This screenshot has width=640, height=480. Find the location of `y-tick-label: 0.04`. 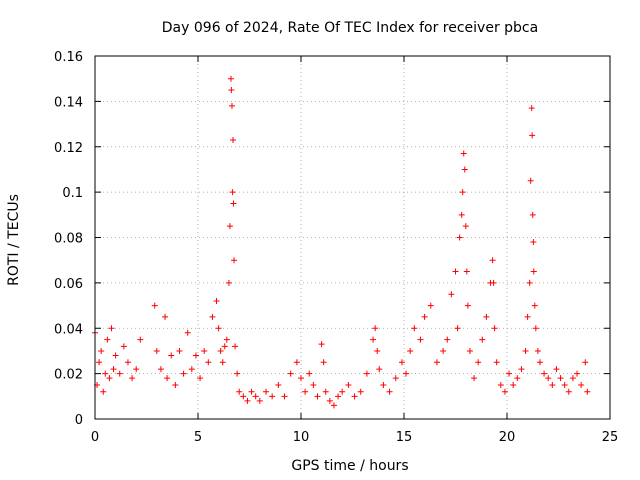

y-tick-label: 0.04 is located at coordinates (68, 329).